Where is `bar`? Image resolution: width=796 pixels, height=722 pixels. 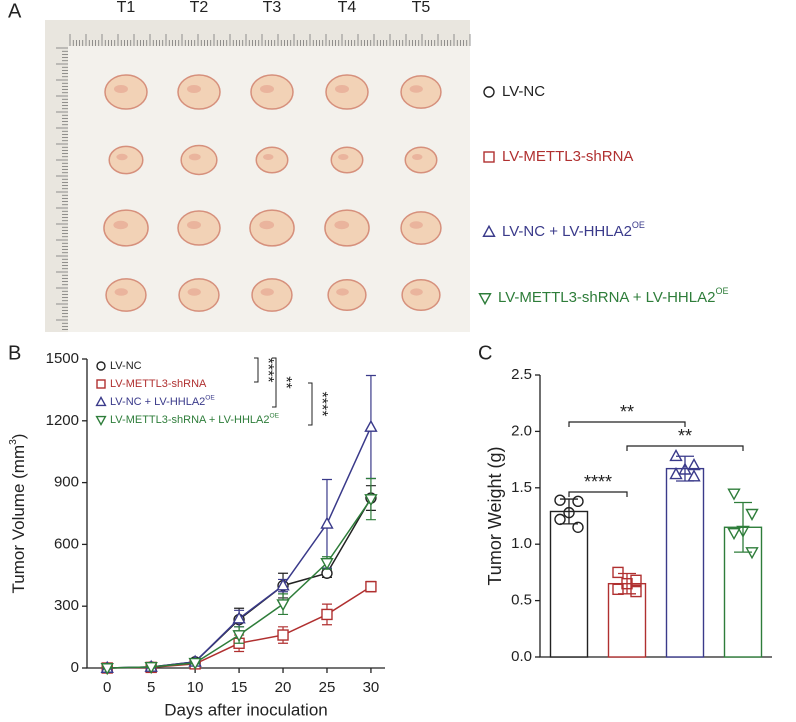
bar is located at coordinates (569, 584).